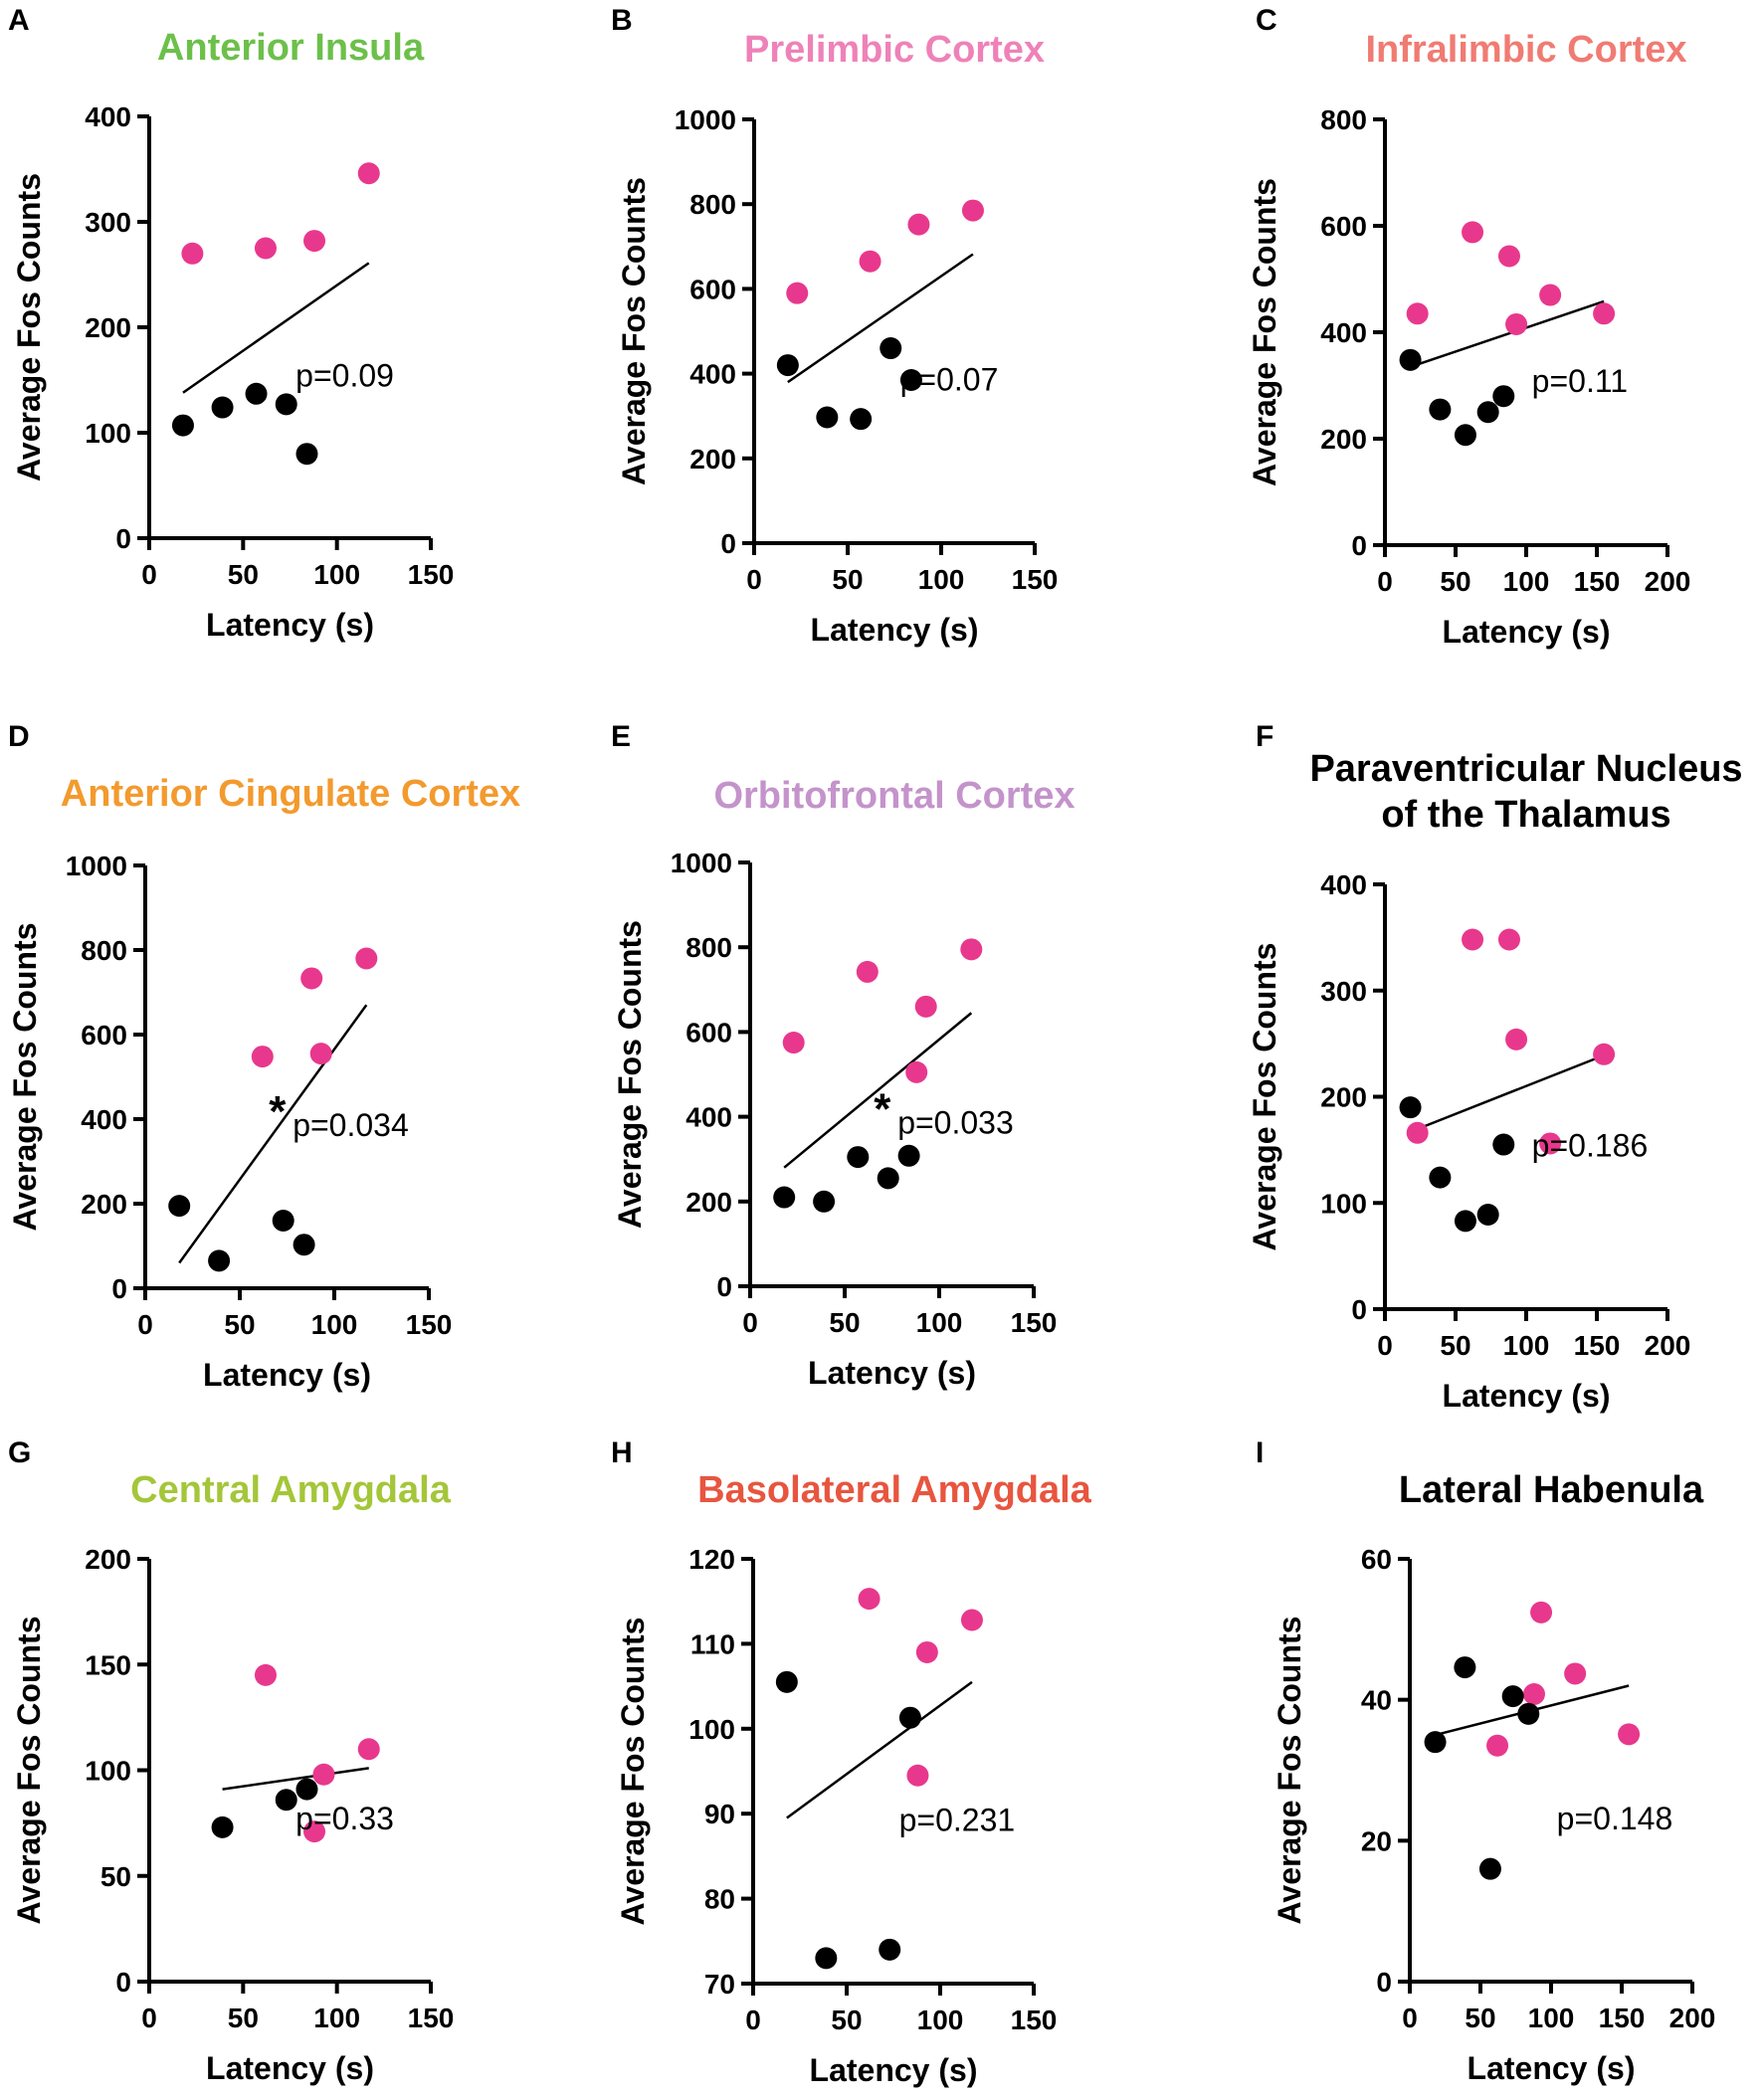 The height and width of the screenshot is (2100, 1762). What do you see at coordinates (1525, 769) in the screenshot?
I see `chart-title: Paraventricular Nucleus` at bounding box center [1525, 769].